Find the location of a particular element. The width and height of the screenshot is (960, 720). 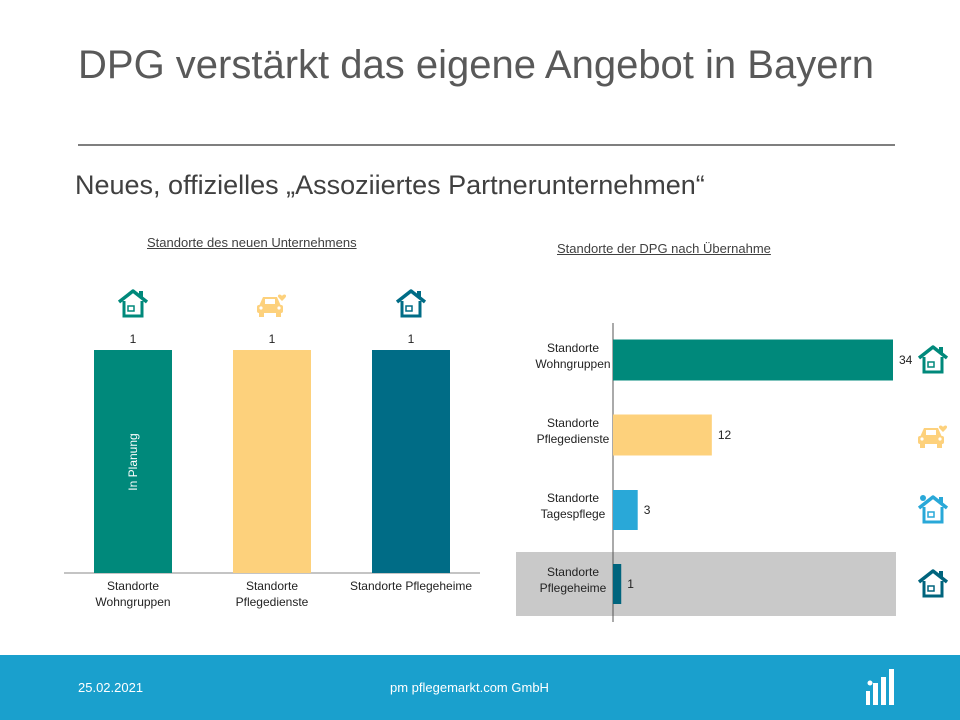

hdata-label-3: 1 is located at coordinates (630, 584).